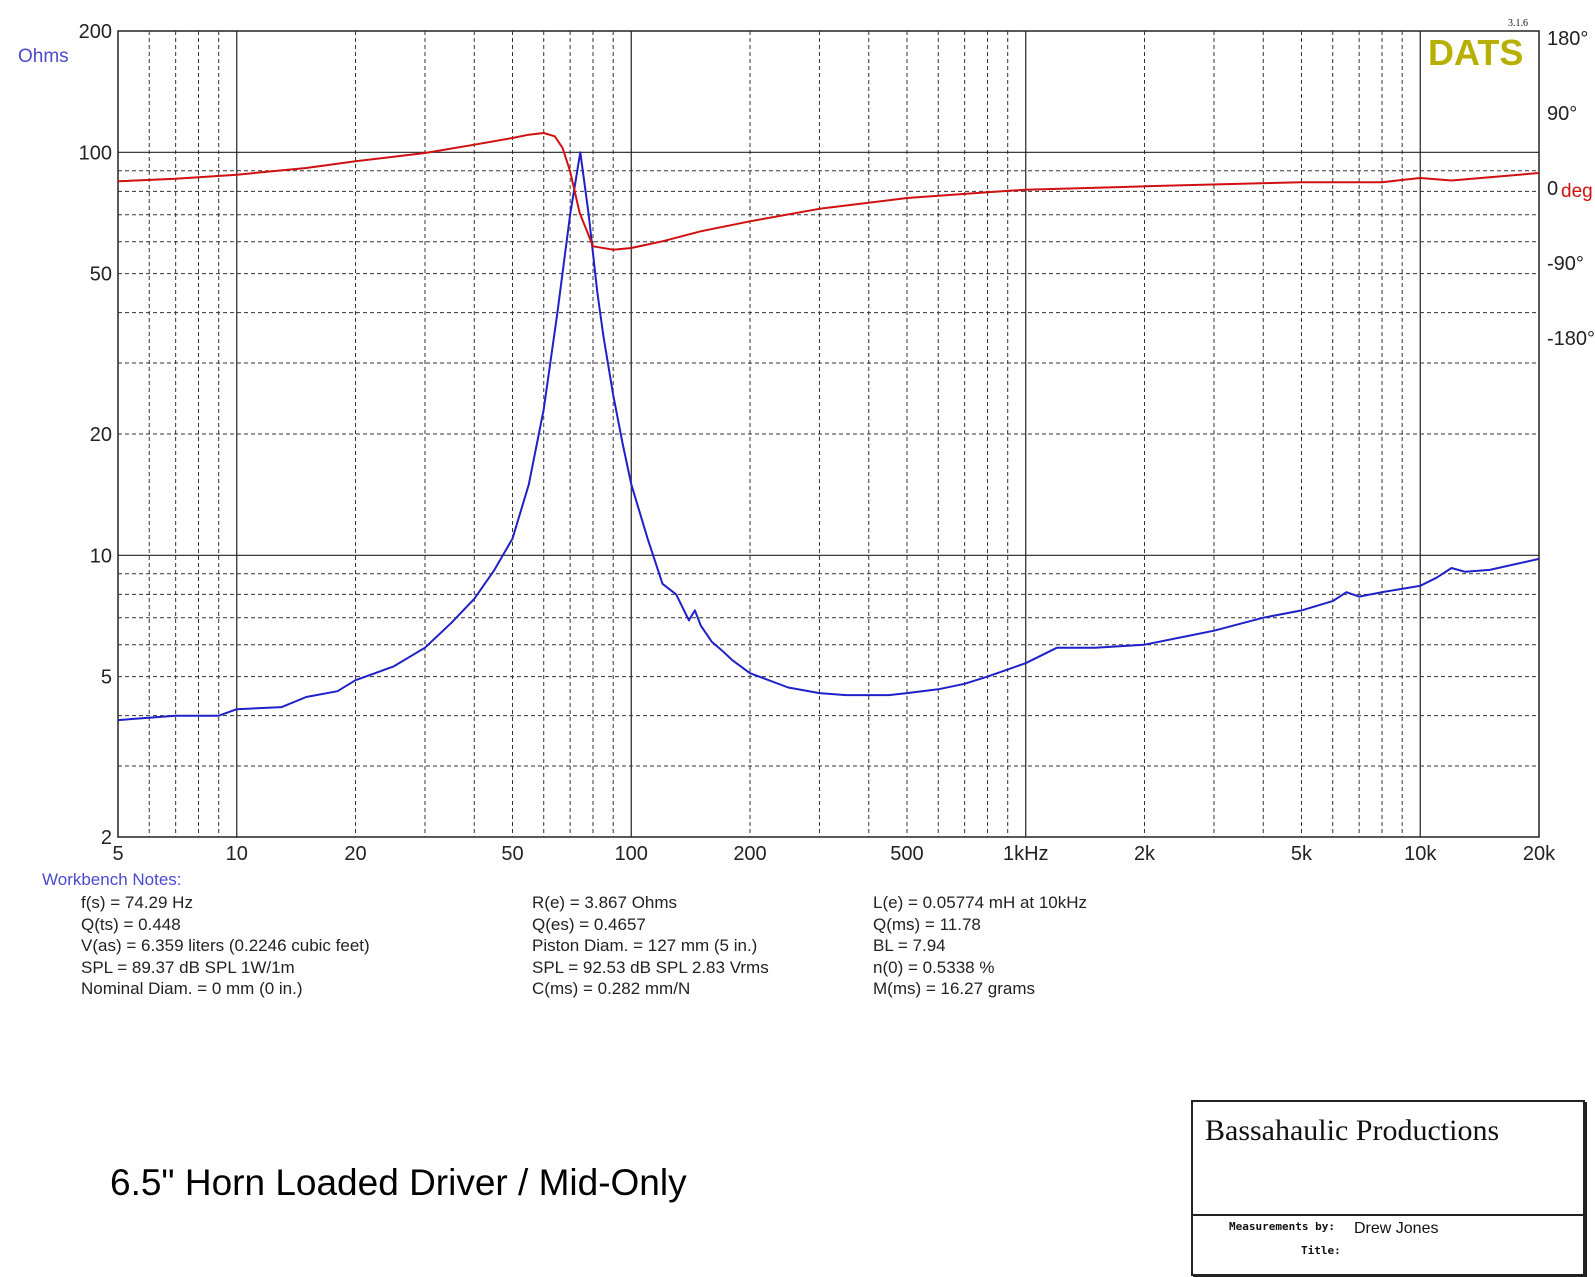  I want to click on y2-tick-label: 0, so click(1552, 189).